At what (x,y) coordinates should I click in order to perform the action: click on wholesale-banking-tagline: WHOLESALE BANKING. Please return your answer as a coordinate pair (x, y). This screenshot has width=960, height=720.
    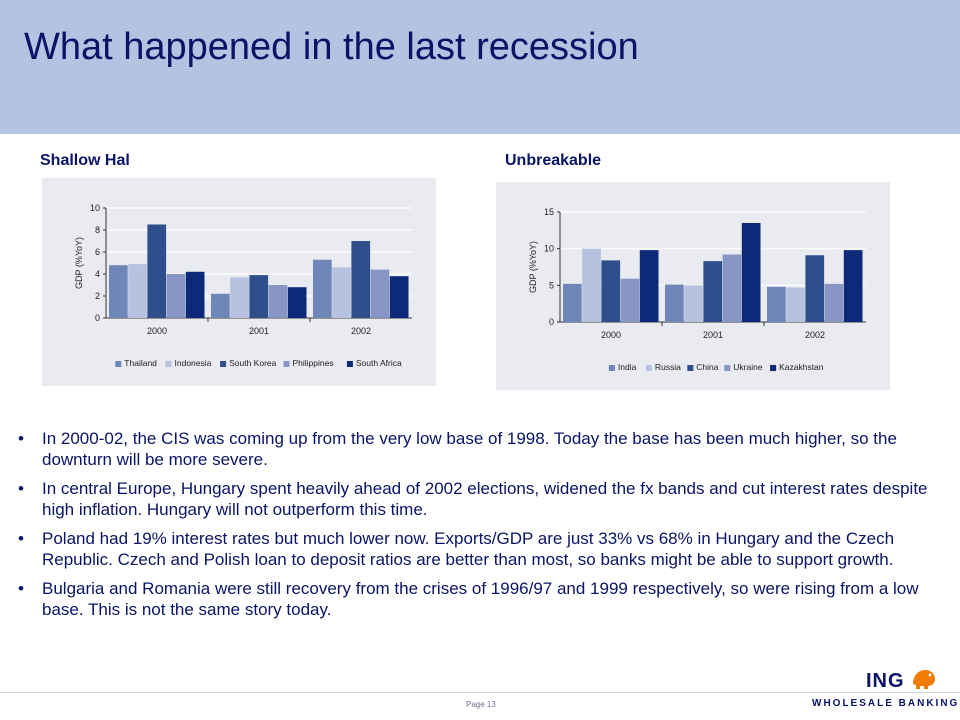
    Looking at the image, I should click on (886, 703).